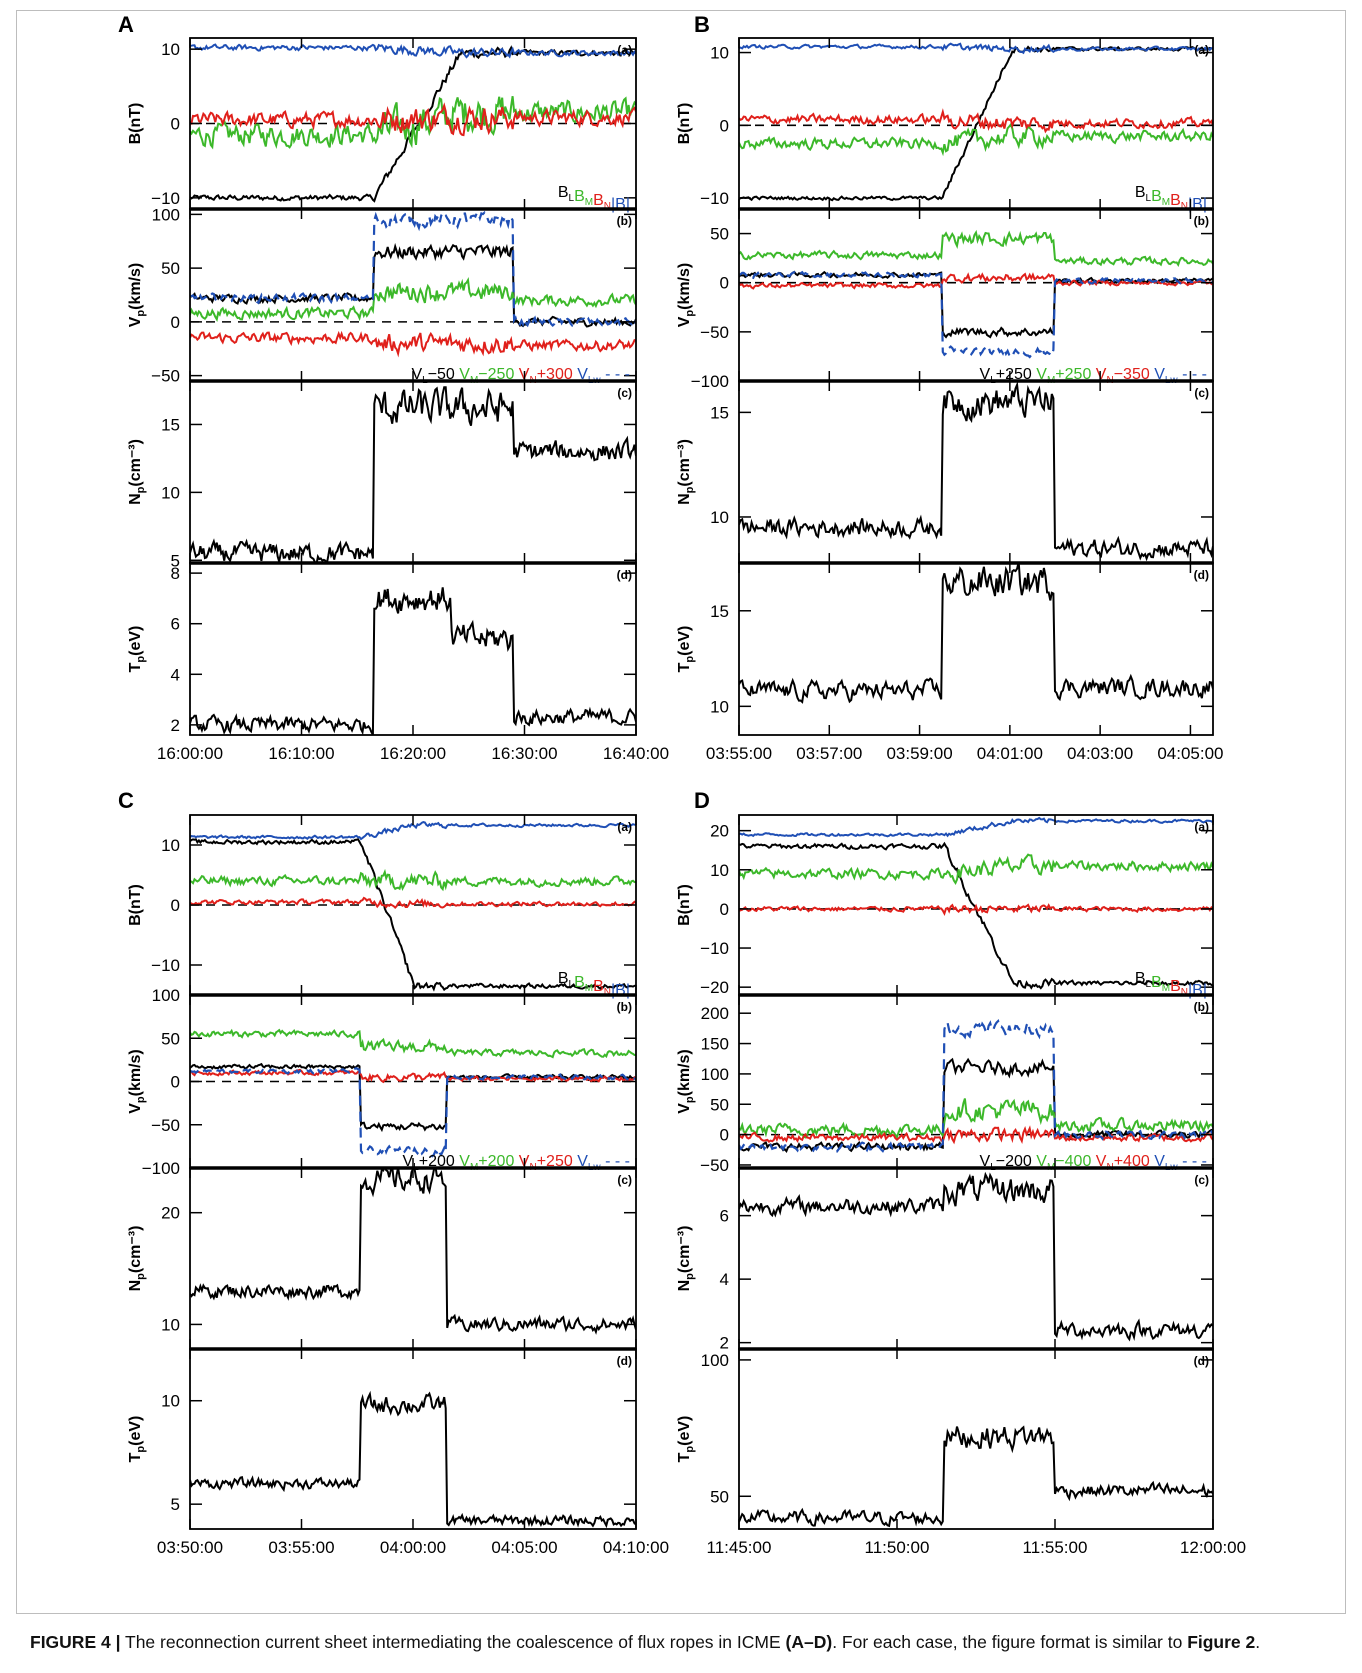 The image size is (1362, 1673). Describe the element at coordinates (572, 984) in the screenshot. I see `legend-subscript: L` at that location.